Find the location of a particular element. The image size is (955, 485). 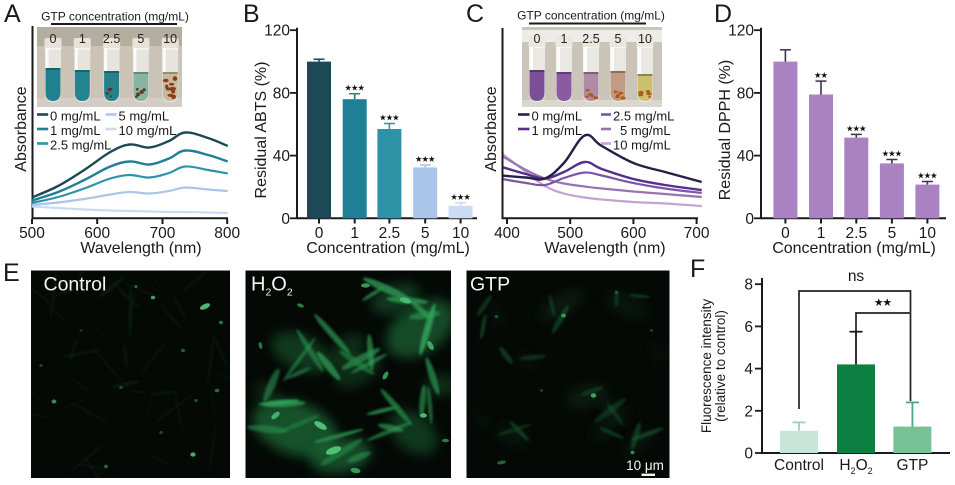

svg-text: D is located at coordinates (723, 14).